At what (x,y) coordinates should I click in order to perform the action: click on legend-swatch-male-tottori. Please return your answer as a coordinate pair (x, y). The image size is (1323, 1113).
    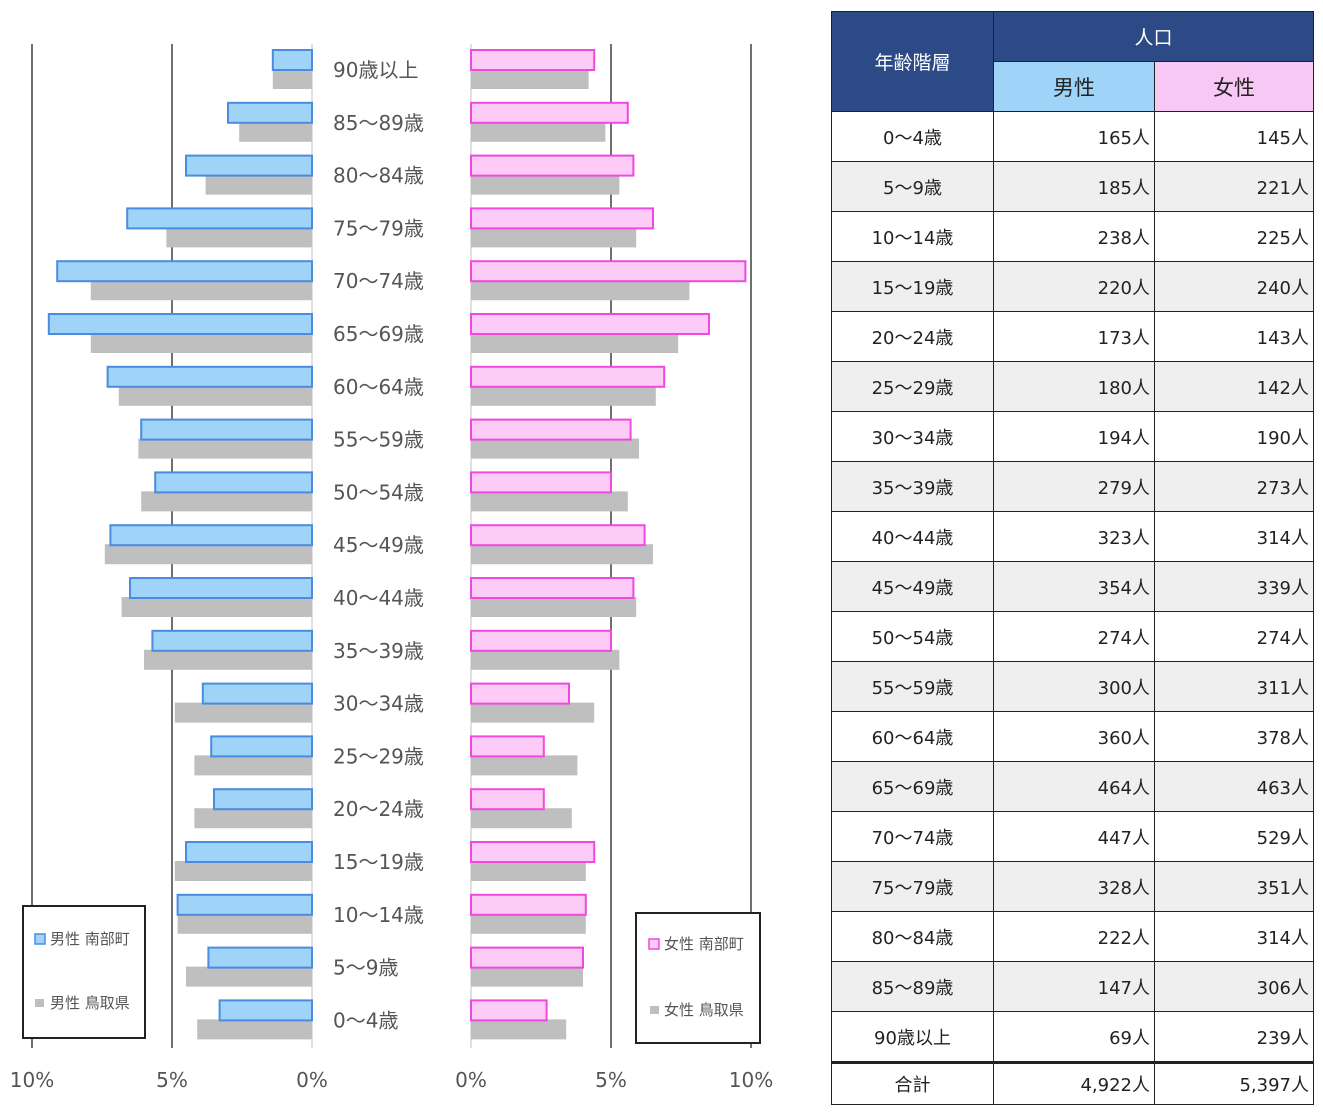
    Looking at the image, I should click on (39, 1003).